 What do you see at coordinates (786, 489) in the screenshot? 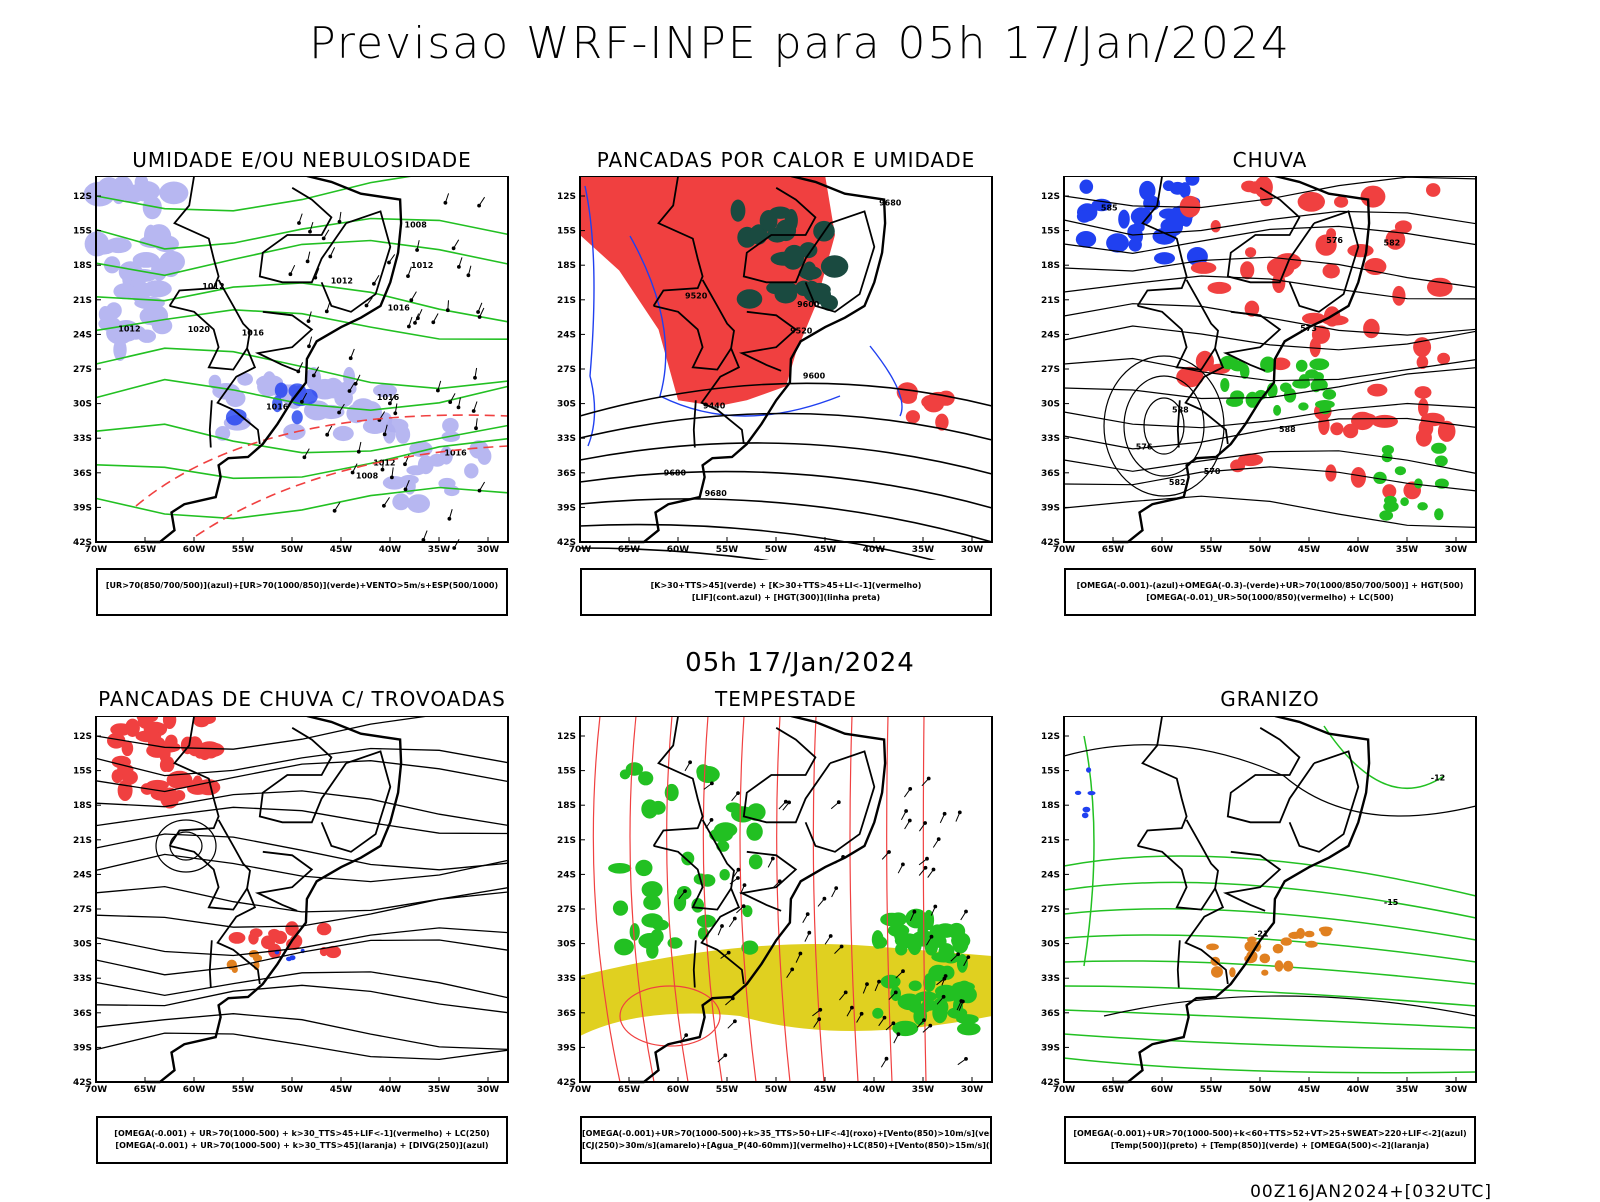
I see `hgt-line` at bounding box center [786, 489].